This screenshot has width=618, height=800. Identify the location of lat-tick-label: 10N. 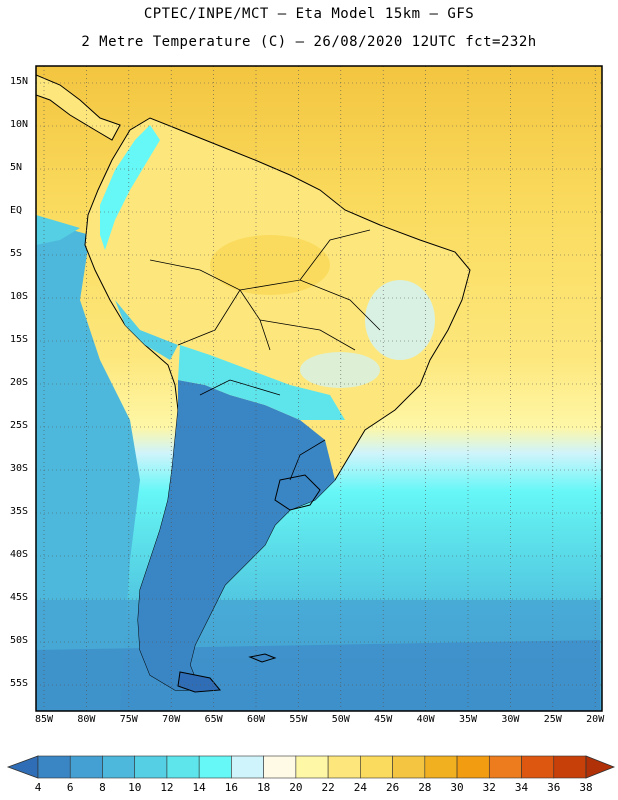
(19, 124).